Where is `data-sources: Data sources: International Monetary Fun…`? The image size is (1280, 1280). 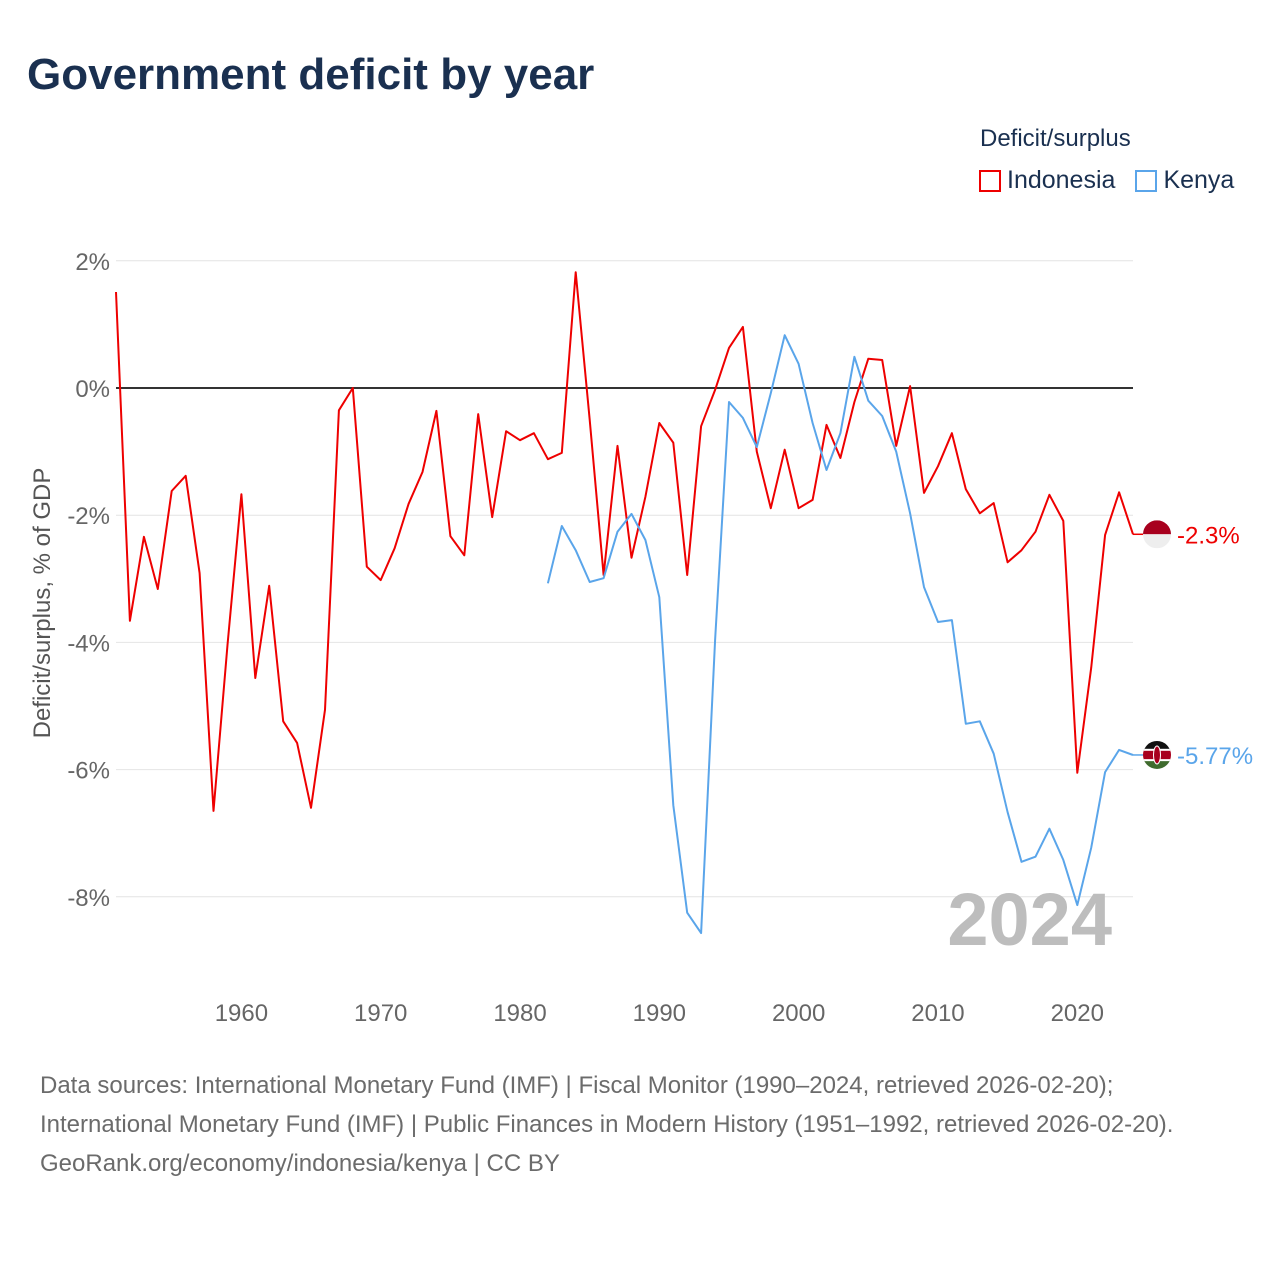
data-sources: Data sources: International Monetary Fun… is located at coordinates (607, 1105).